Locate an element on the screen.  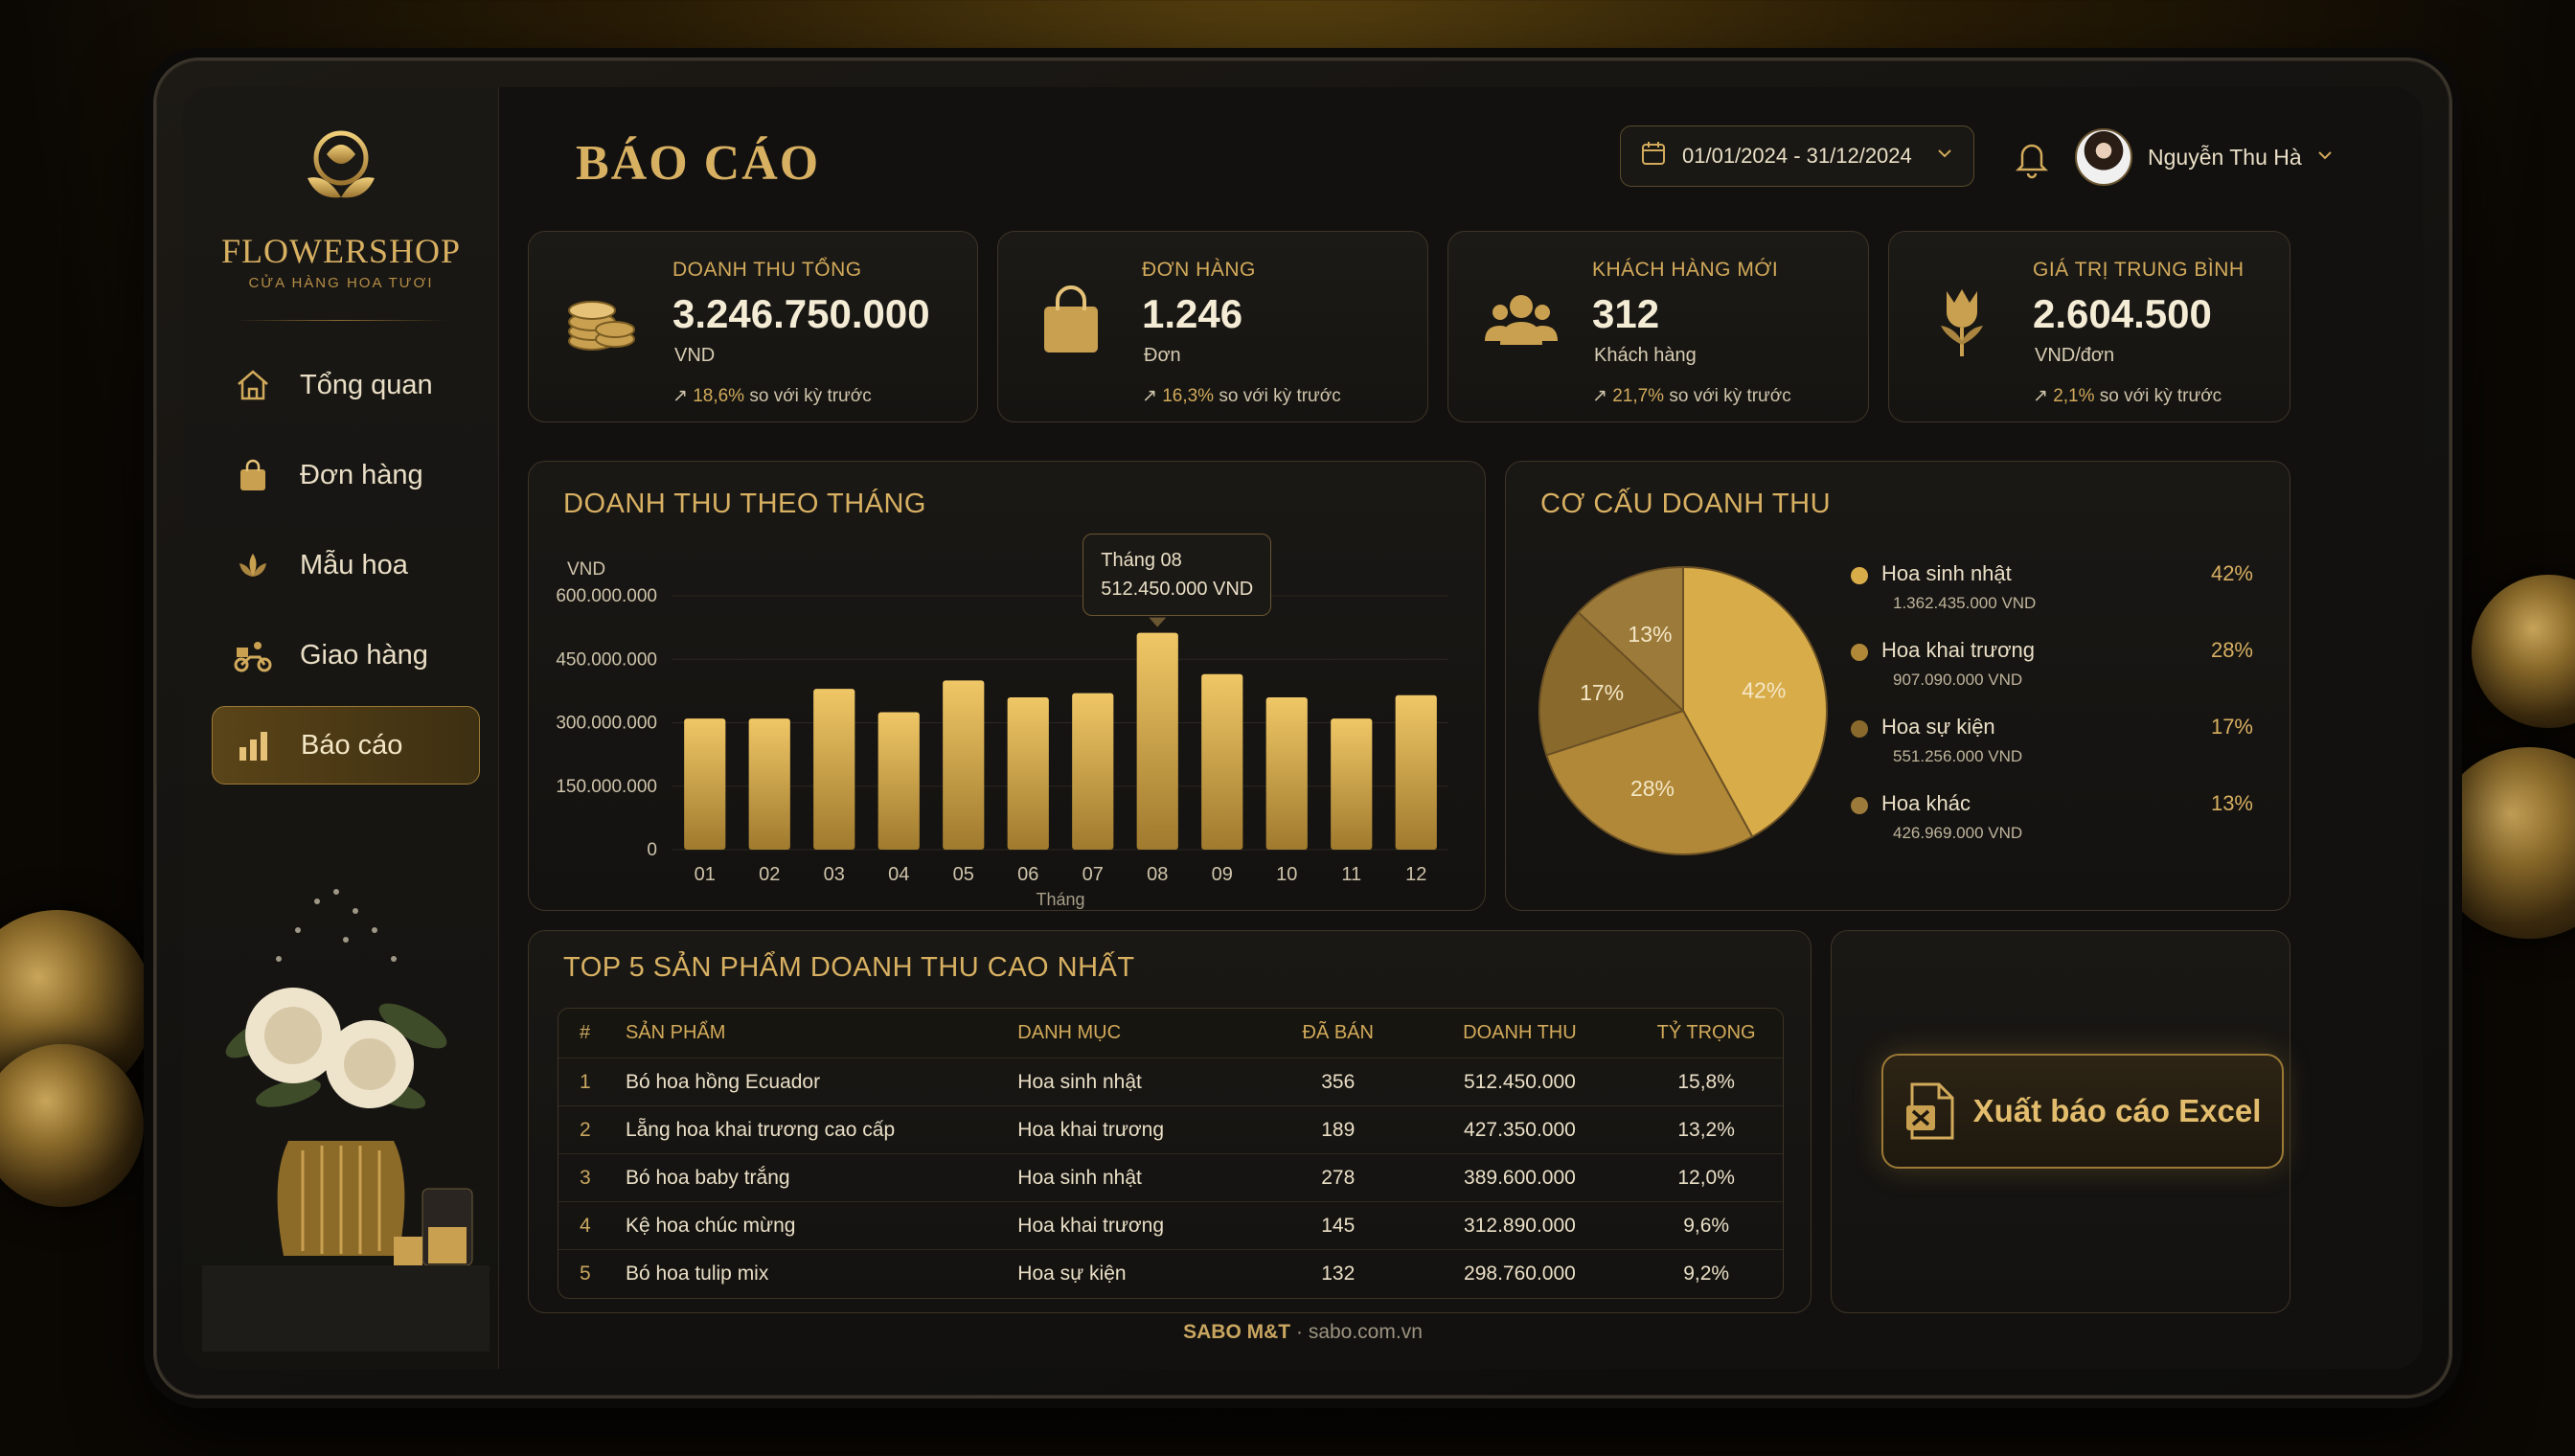
panel-title: DOANH THU THEO THÁNG is located at coordinates (744, 504).